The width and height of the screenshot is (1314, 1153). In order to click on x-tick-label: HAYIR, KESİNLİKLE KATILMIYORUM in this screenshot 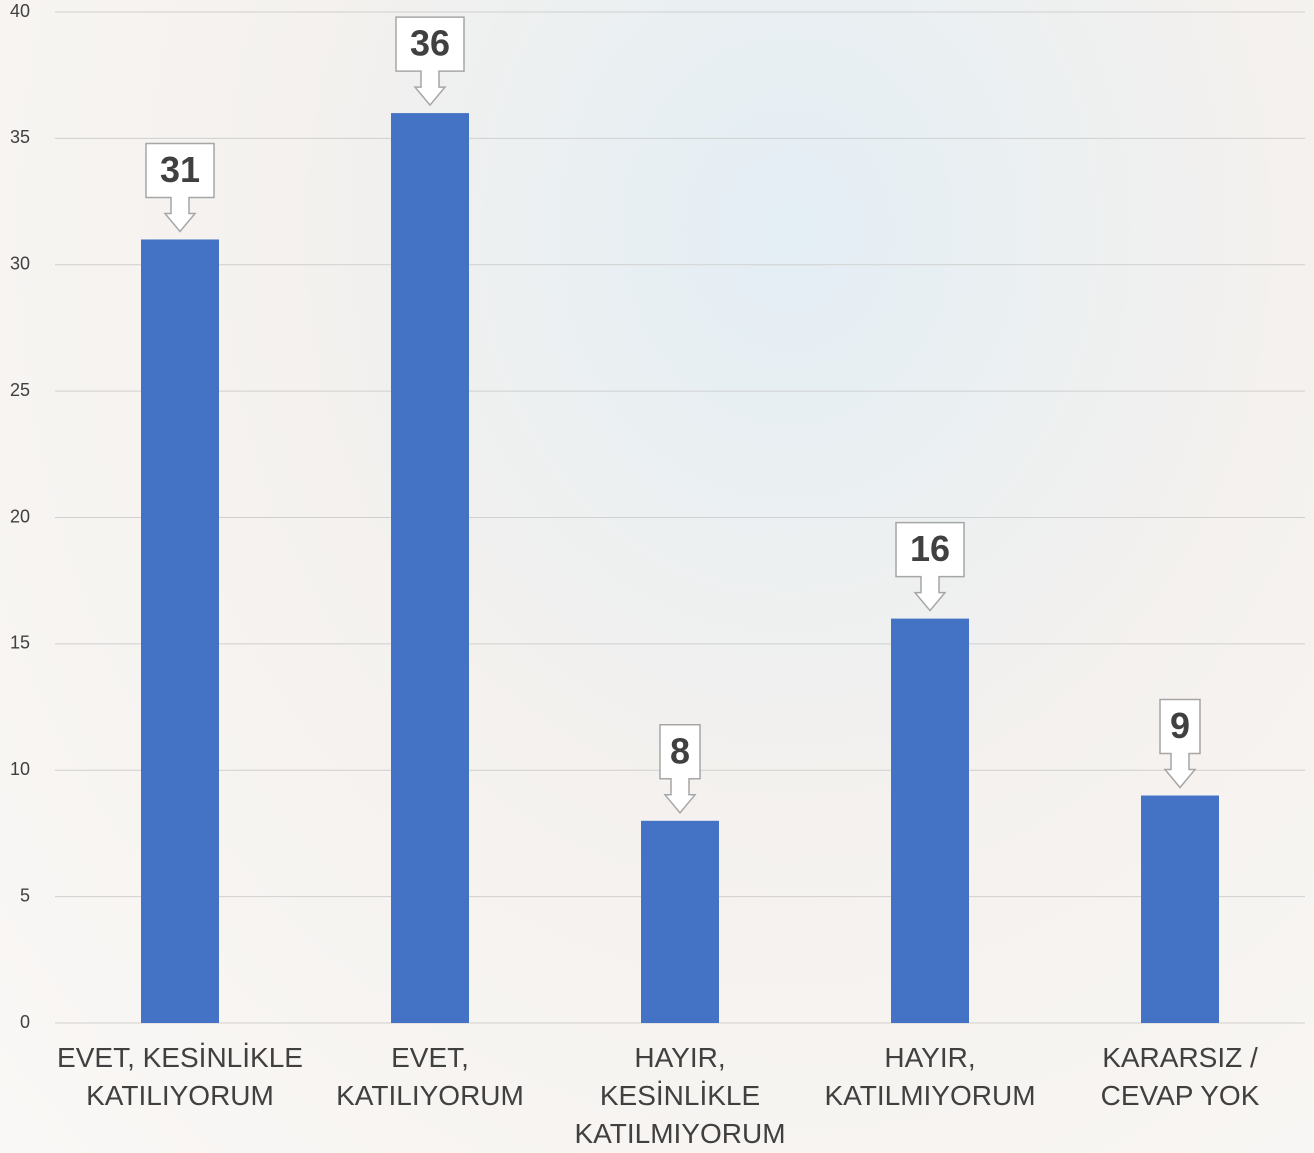, I will do `click(680, 1095)`.